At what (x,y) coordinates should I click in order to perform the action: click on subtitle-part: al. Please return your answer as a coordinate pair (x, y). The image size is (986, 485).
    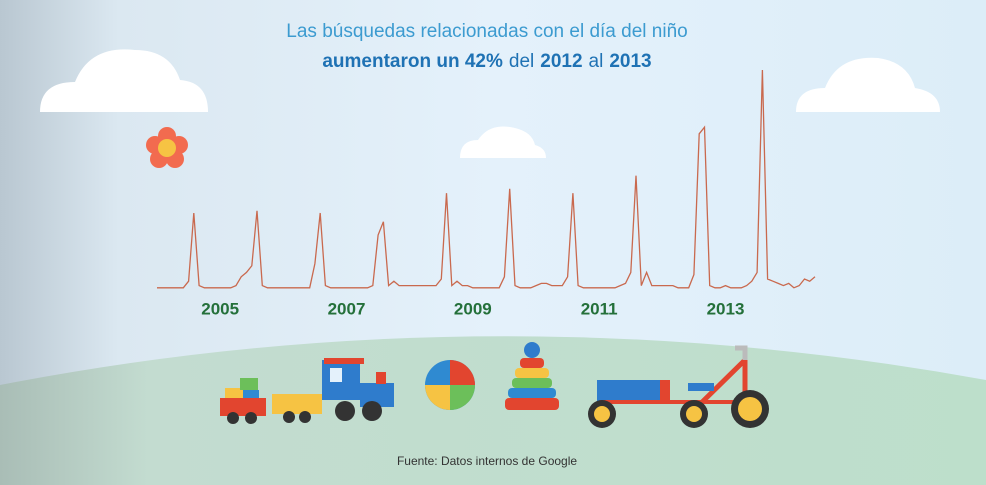
    Looking at the image, I should click on (596, 61).